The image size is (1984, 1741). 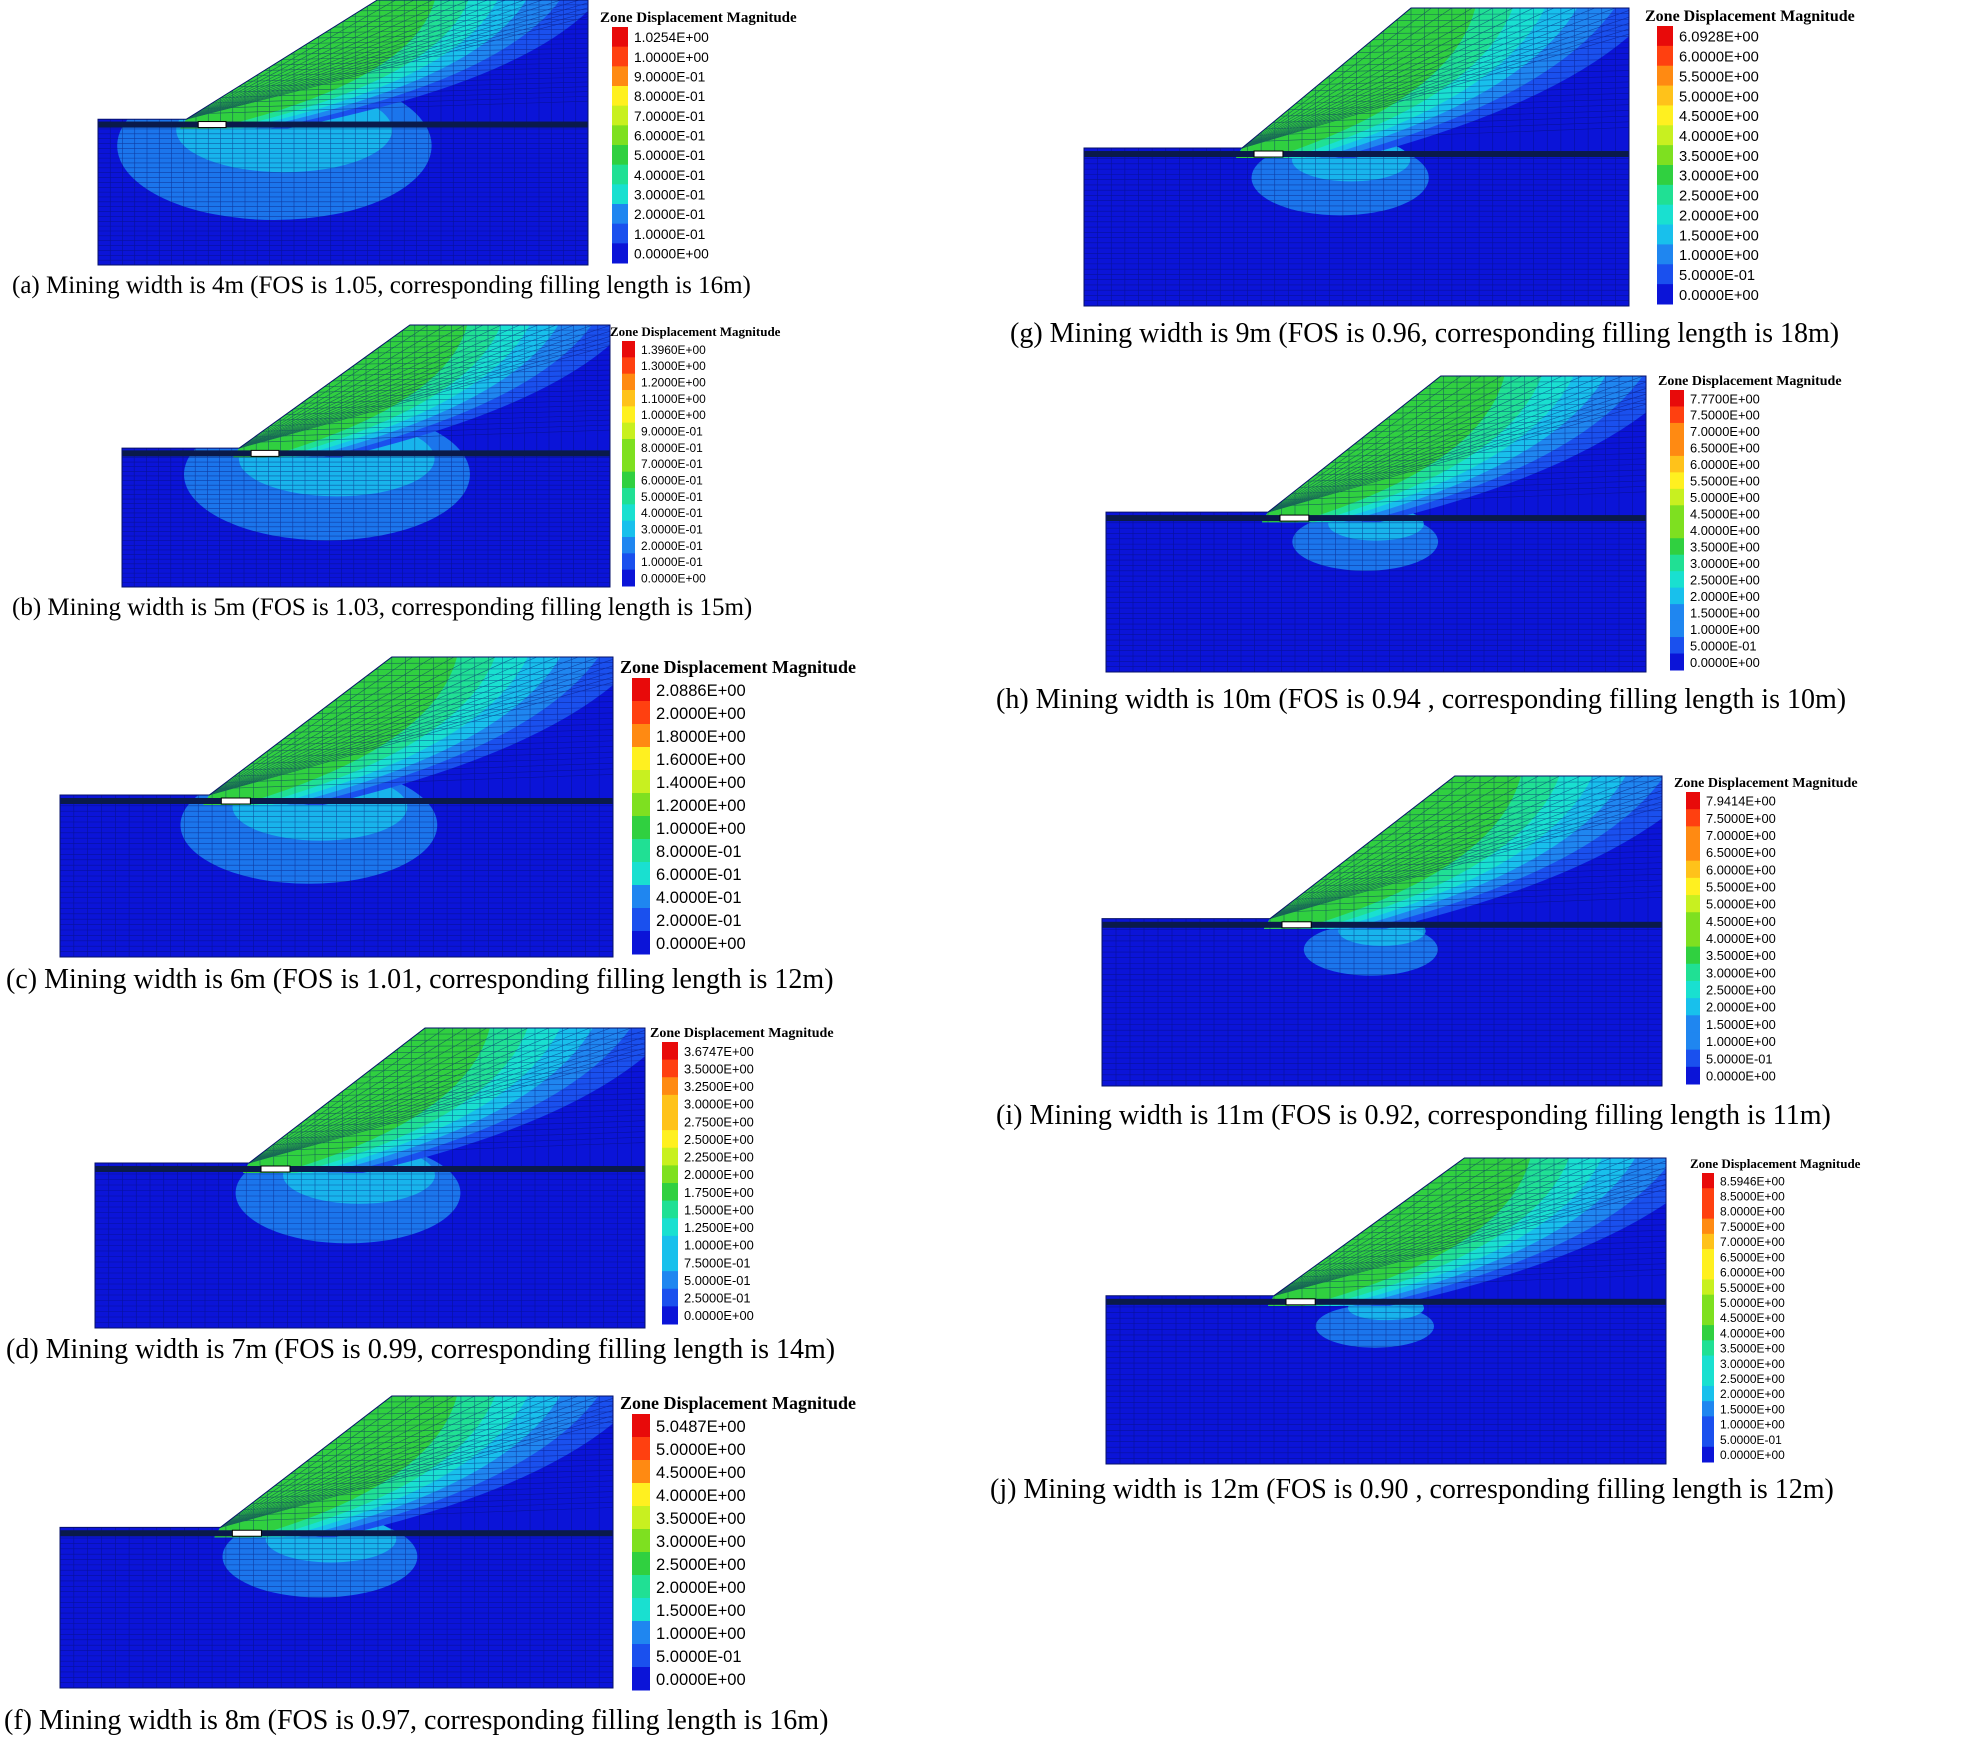 I want to click on model-a, so click(x=343, y=133).